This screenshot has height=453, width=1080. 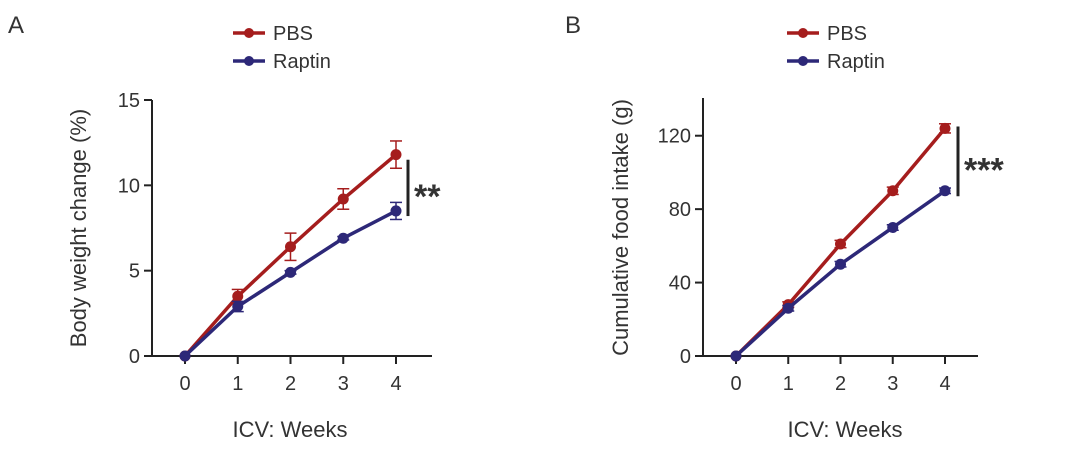 I want to click on panel-label: A, so click(x=16, y=25).